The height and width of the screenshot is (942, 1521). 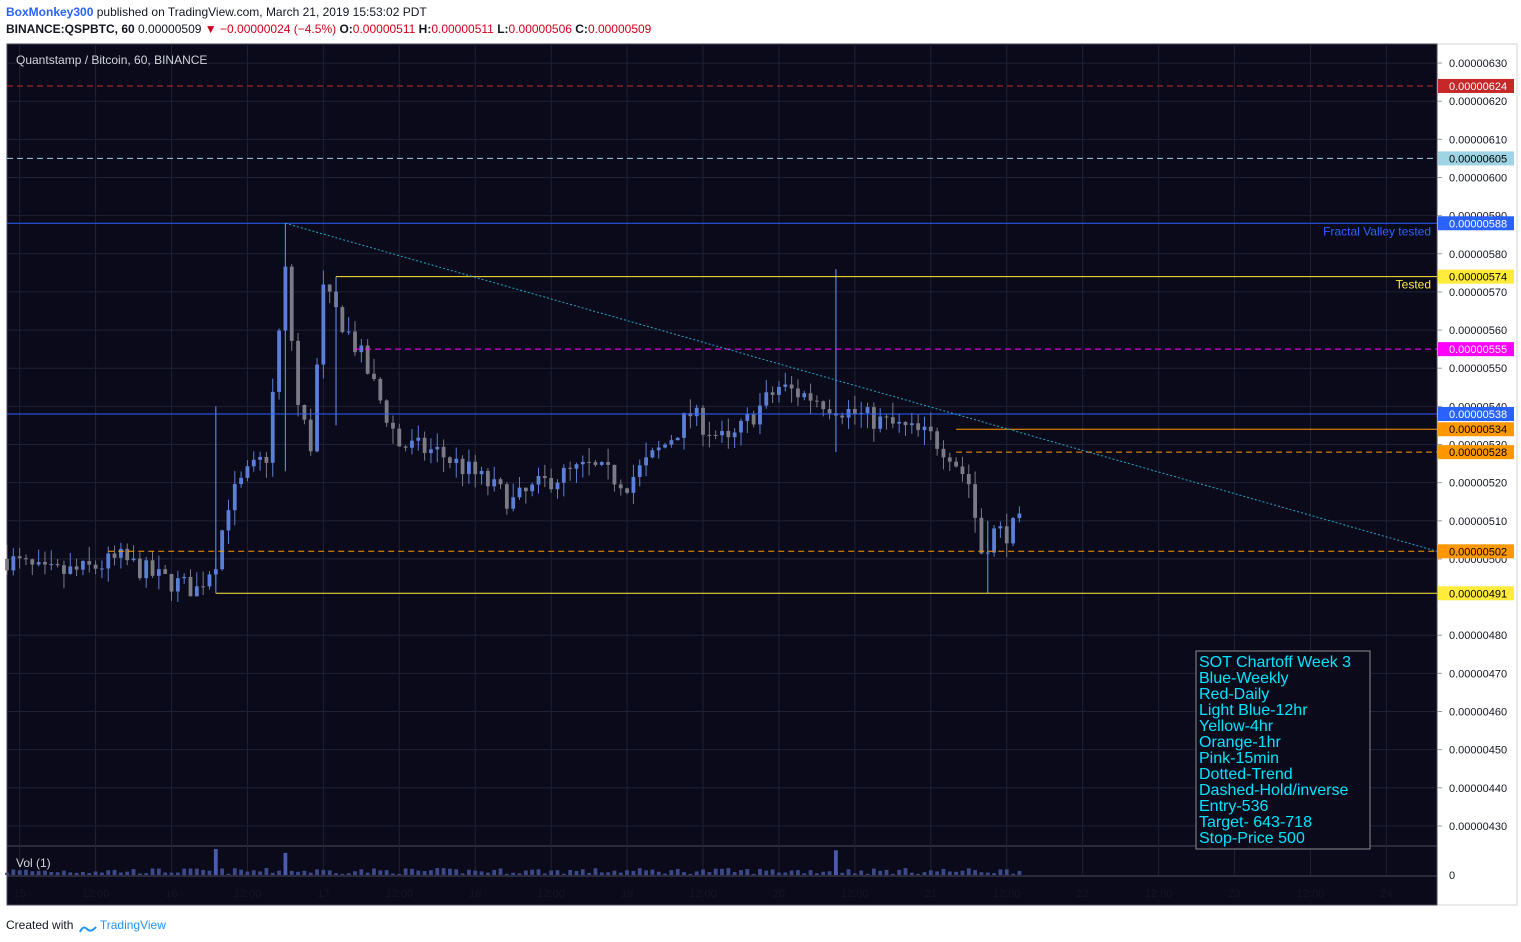 I want to click on price-tag-label: 0.00000534, so click(x=1478, y=430).